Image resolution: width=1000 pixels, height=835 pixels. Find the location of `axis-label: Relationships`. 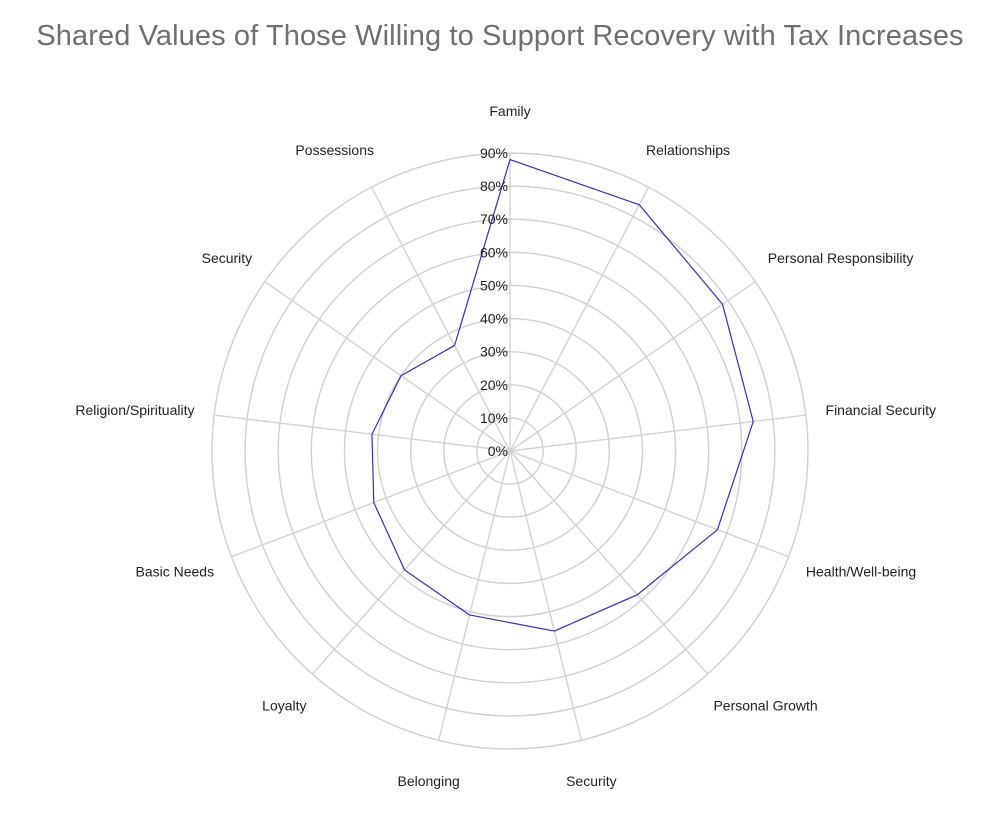

axis-label: Relationships is located at coordinates (688, 150).